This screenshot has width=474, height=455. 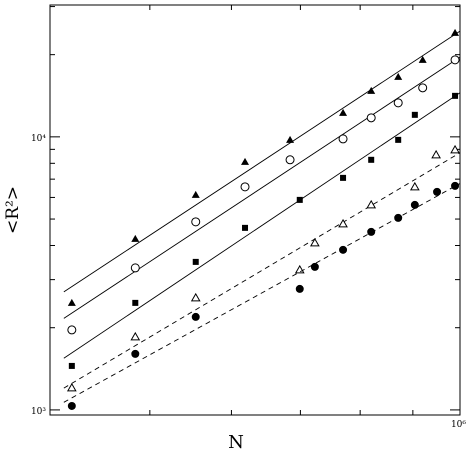 I want to click on y-tick-label: 10⁴, so click(x=38, y=139).